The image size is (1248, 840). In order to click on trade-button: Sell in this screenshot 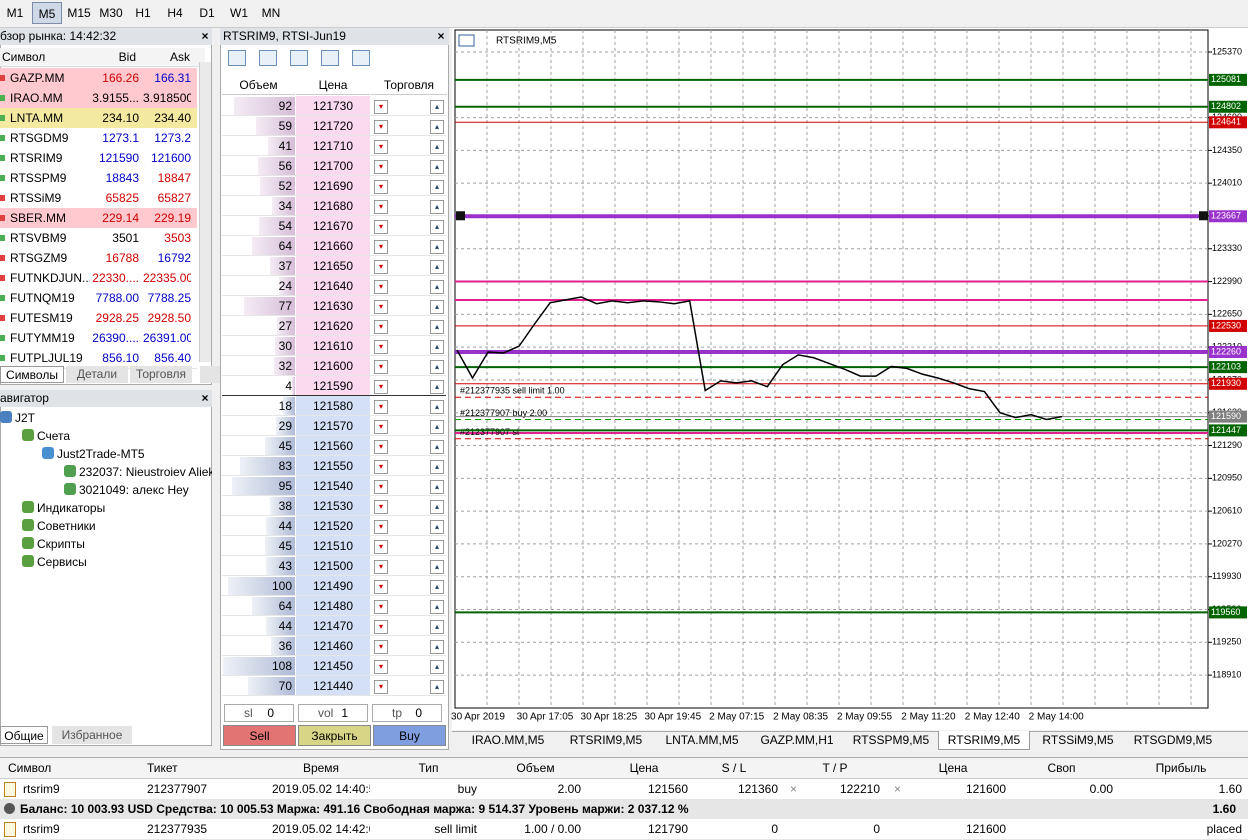, I will do `click(259, 735)`.